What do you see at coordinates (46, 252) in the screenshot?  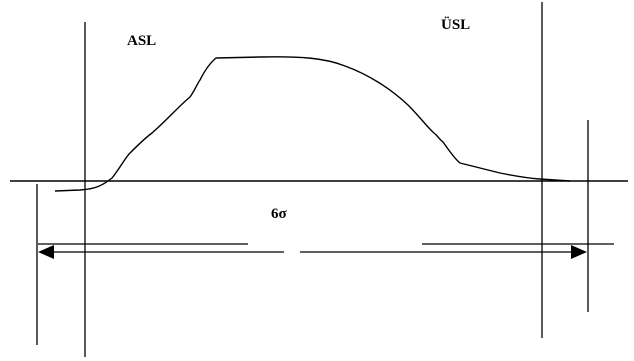 I see `sigma-arrow-head-left` at bounding box center [46, 252].